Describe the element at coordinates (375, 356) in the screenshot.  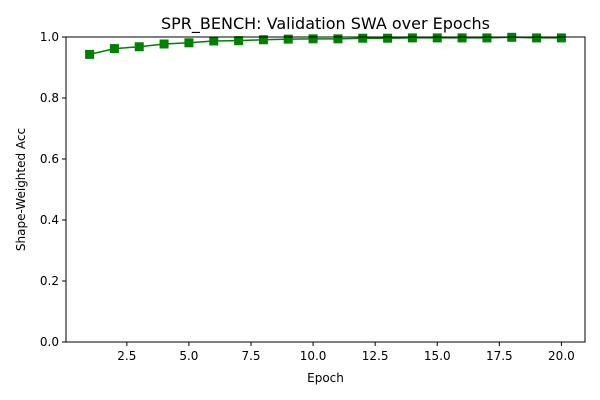
I see `x-tick-label: 12.5` at that location.